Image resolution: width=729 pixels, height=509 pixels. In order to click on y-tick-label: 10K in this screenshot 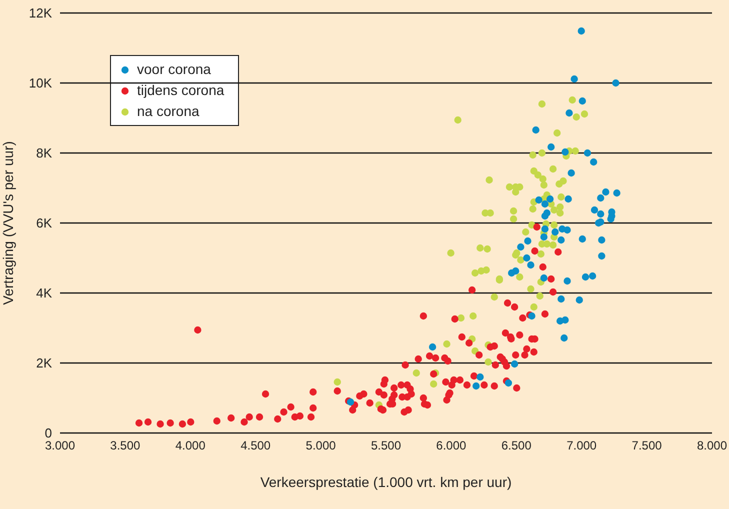, I will do `click(40, 83)`.